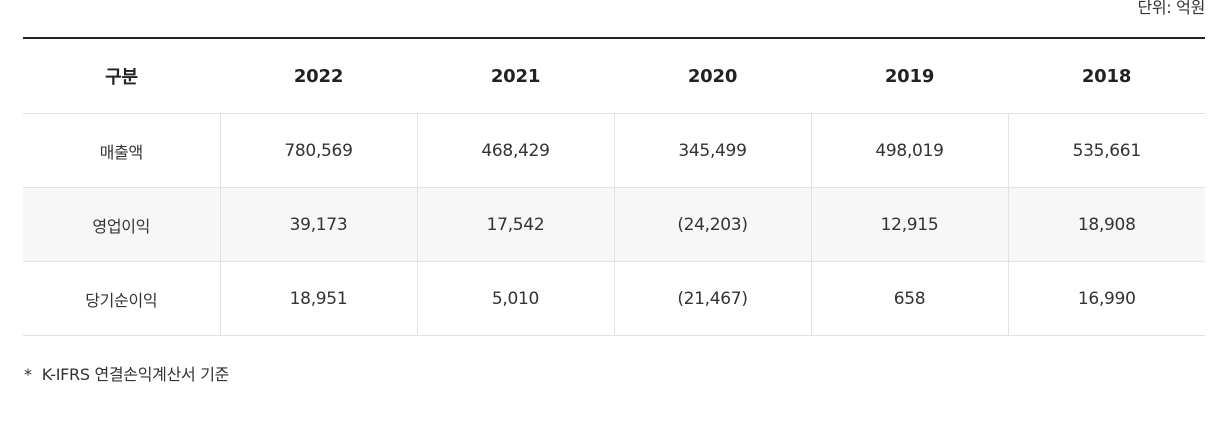 The height and width of the screenshot is (429, 1220). What do you see at coordinates (121, 150) in the screenshot?
I see `row-label: 매출액` at bounding box center [121, 150].